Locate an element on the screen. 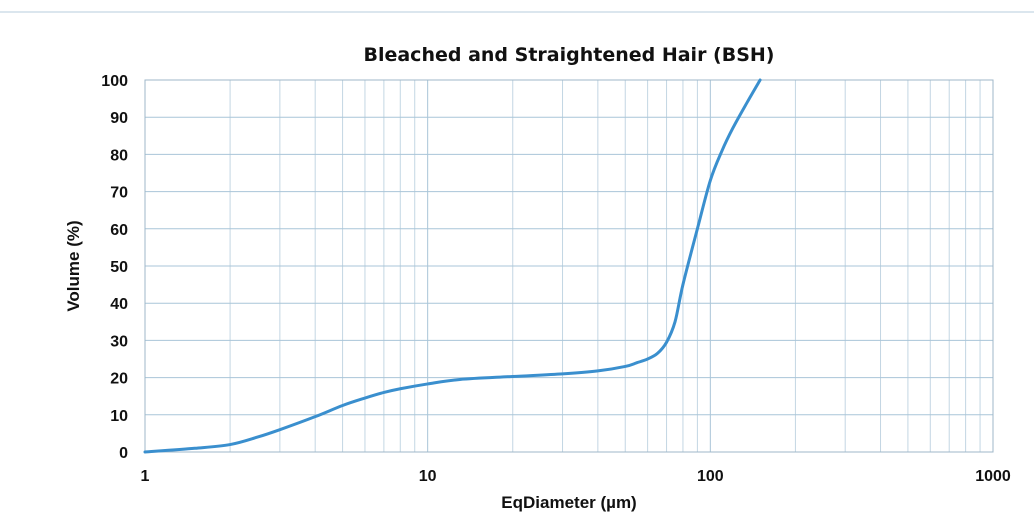  x-axis-label: EqDiameter (µm) is located at coordinates (568, 502).